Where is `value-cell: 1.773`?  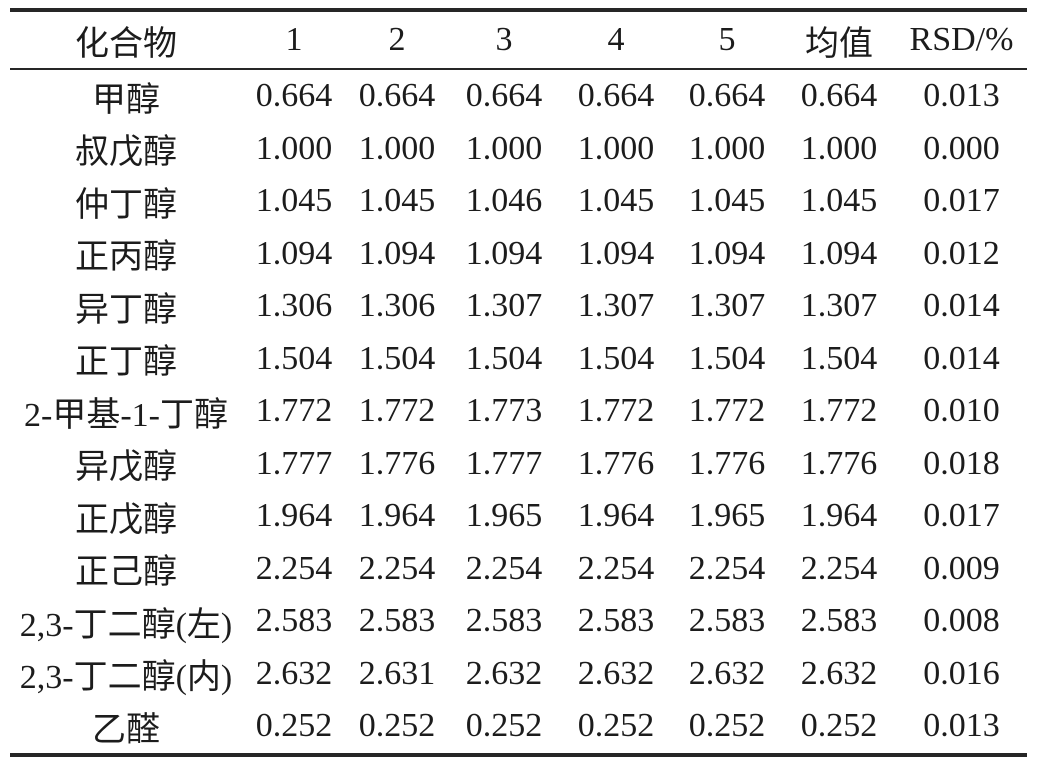 value-cell: 1.773 is located at coordinates (504, 411).